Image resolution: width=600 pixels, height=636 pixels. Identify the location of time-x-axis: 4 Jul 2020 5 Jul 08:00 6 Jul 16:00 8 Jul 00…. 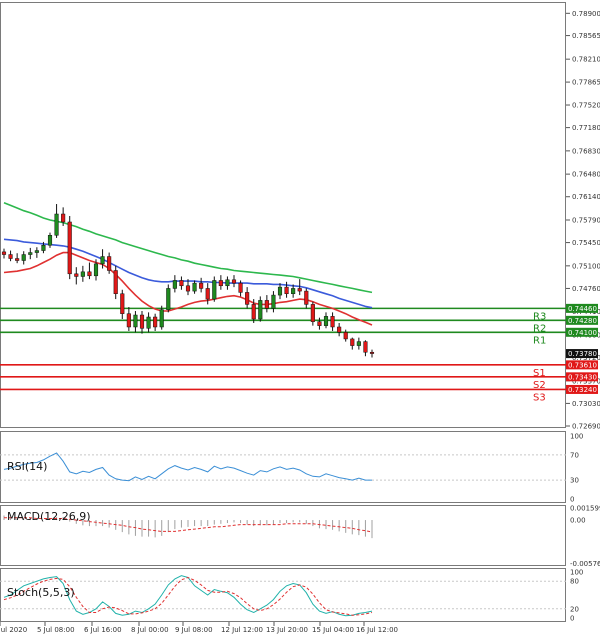
(199, 628).